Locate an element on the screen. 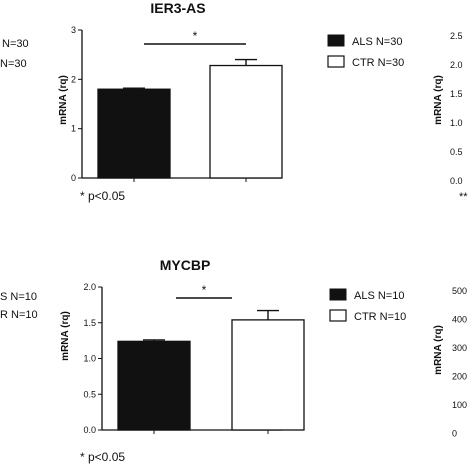 The image size is (474, 474). chart-title: IER3-AS is located at coordinates (177, 8).